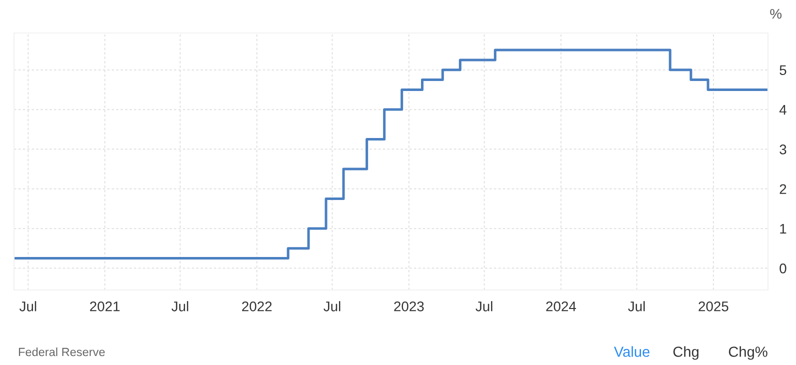 This screenshot has height=365, width=796. I want to click on x-tick-label: 2023, so click(409, 306).